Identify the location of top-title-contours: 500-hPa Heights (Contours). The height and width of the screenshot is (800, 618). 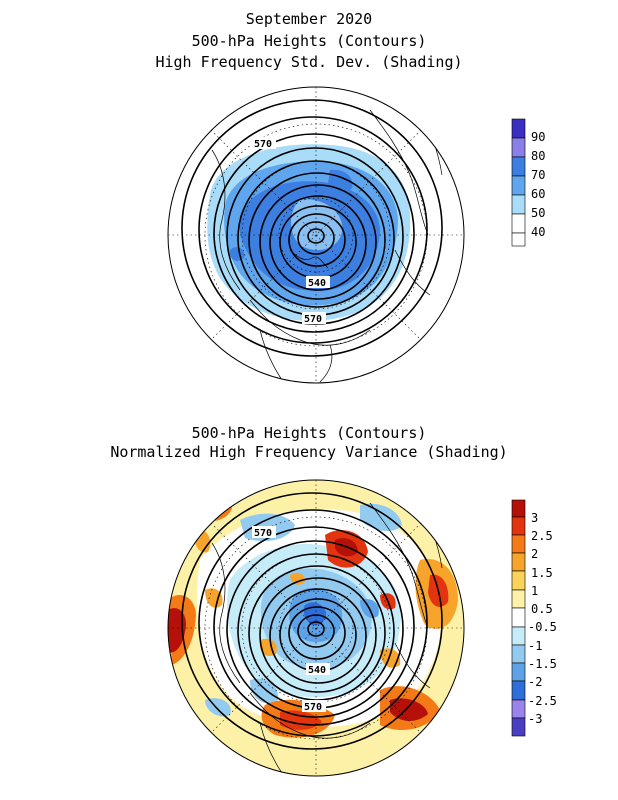
(309, 41).